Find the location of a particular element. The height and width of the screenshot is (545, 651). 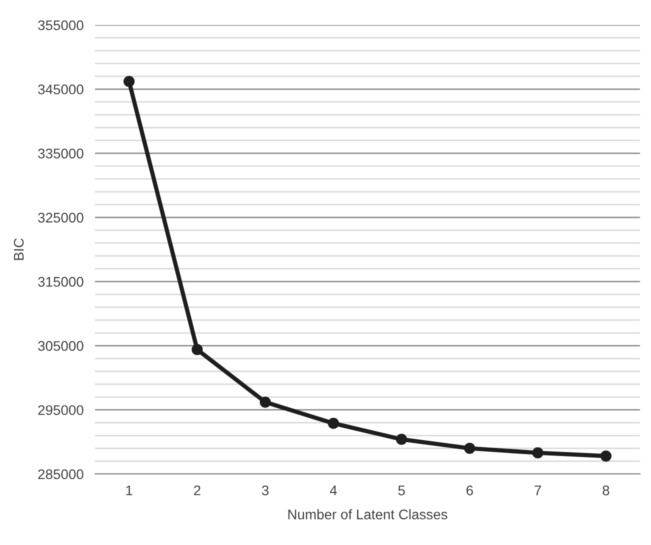

y-tick-label: 355000 is located at coordinates (61, 25).